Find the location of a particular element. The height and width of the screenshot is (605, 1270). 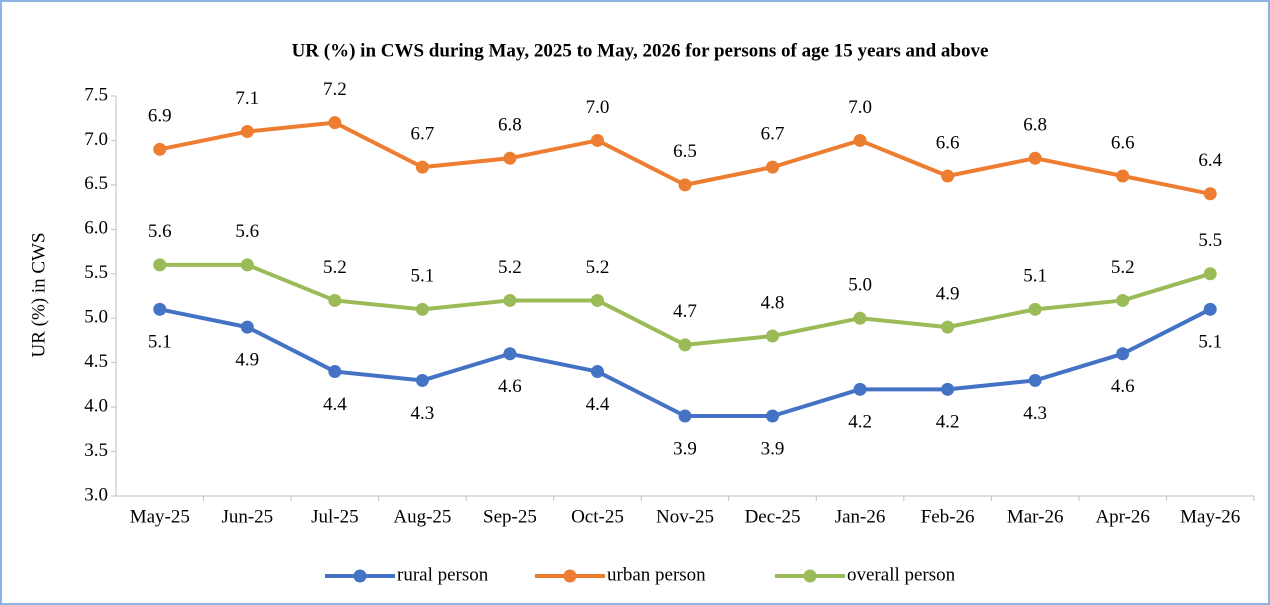

y-axis-title: UR (%) in CWS is located at coordinates (38, 294).